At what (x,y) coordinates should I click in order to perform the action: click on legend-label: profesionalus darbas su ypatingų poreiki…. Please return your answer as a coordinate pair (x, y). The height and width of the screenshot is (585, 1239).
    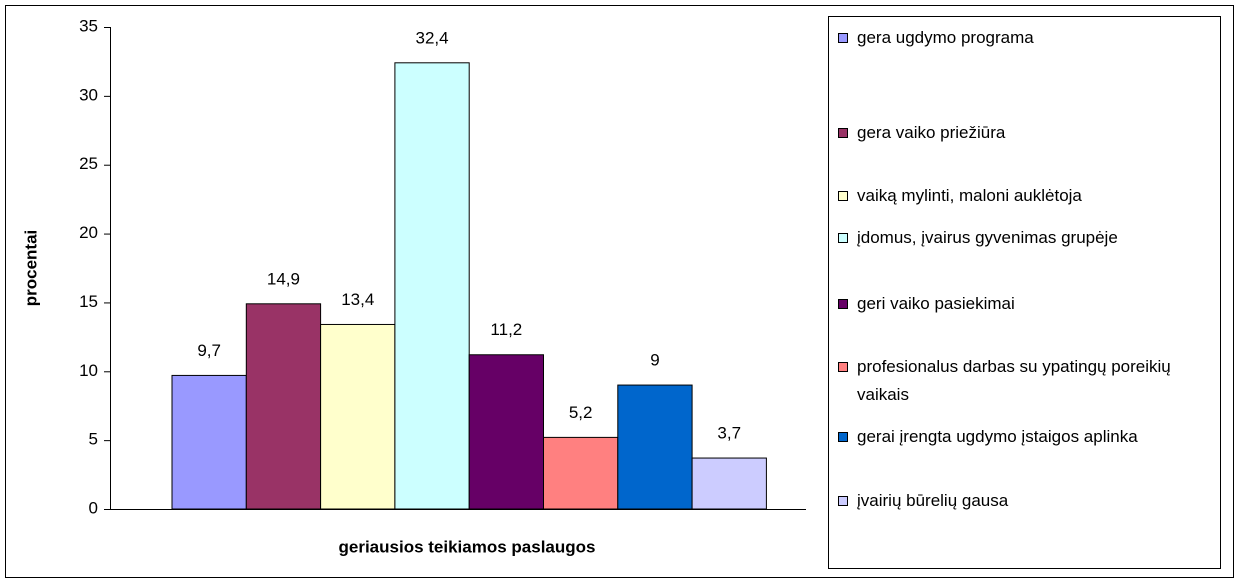
    Looking at the image, I should click on (1014, 380).